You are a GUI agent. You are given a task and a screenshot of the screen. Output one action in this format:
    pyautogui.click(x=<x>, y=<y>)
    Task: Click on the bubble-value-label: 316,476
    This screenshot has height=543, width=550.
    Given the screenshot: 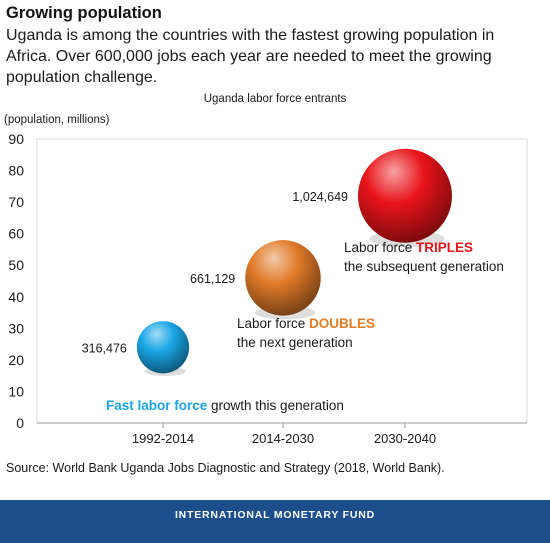 What is the action you would take?
    pyautogui.click(x=104, y=348)
    